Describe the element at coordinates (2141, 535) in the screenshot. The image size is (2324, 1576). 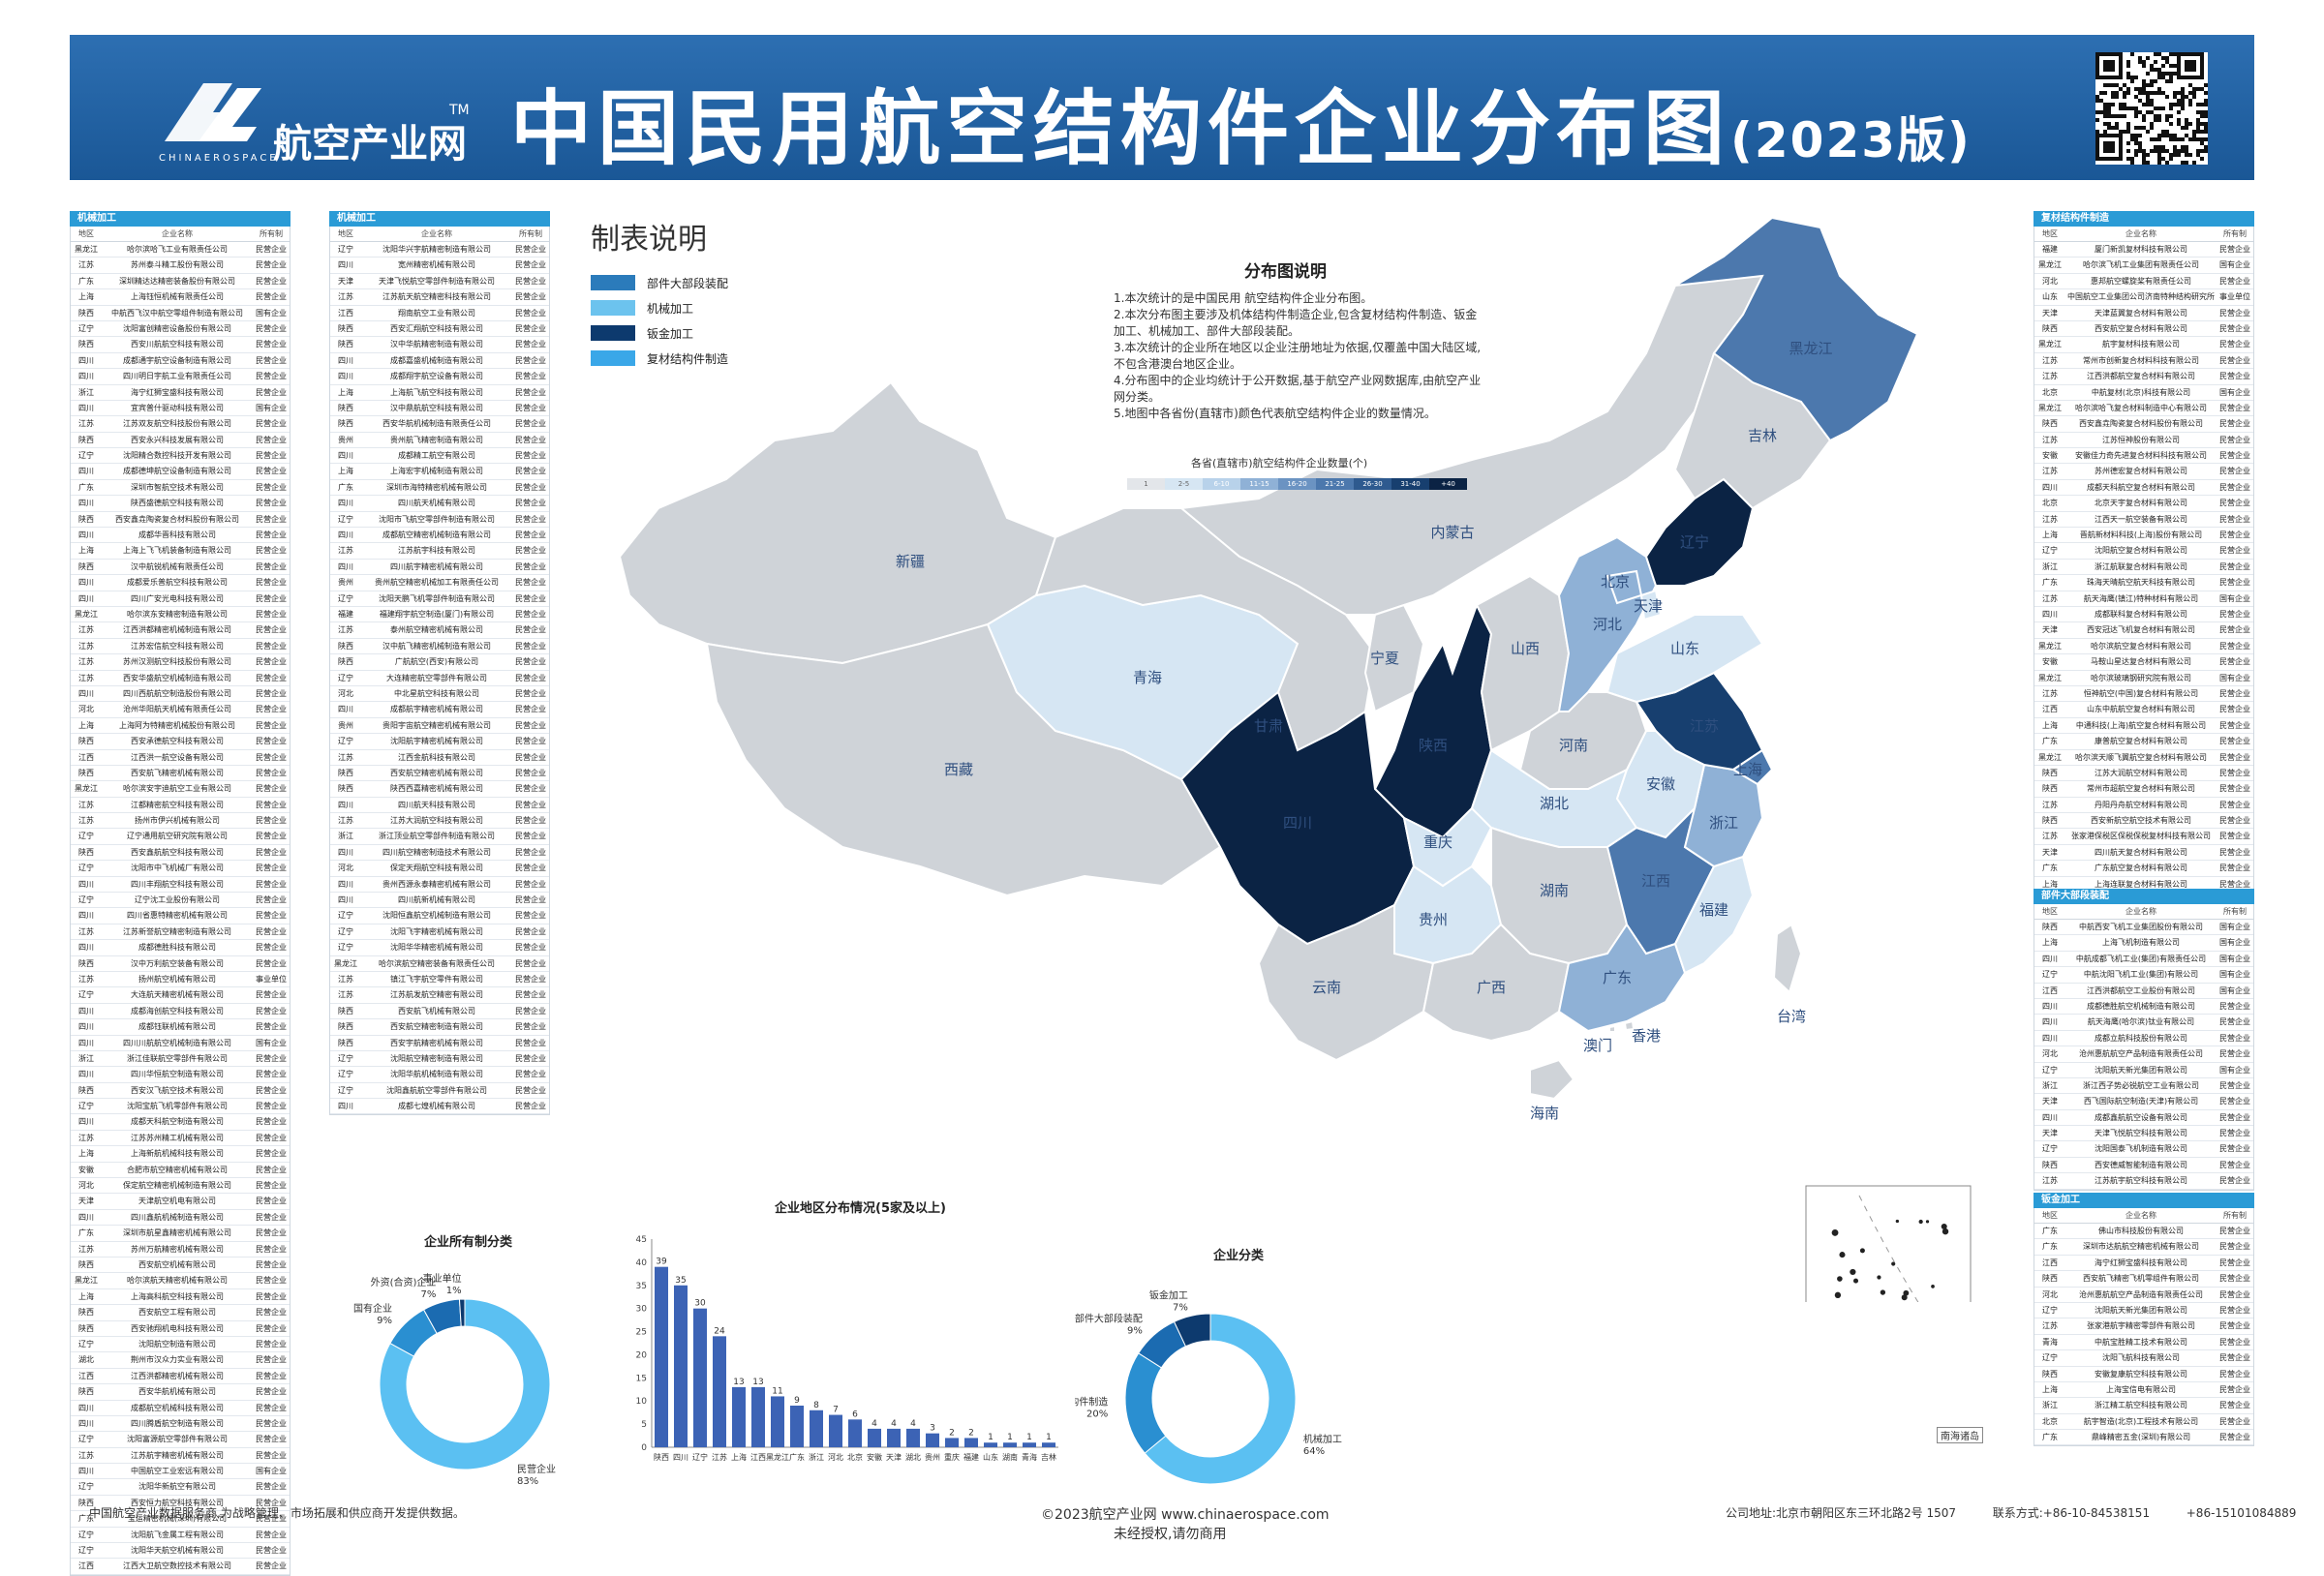
I see `cell-company: 晋航新材料科技(上海)股份有限公司` at that location.